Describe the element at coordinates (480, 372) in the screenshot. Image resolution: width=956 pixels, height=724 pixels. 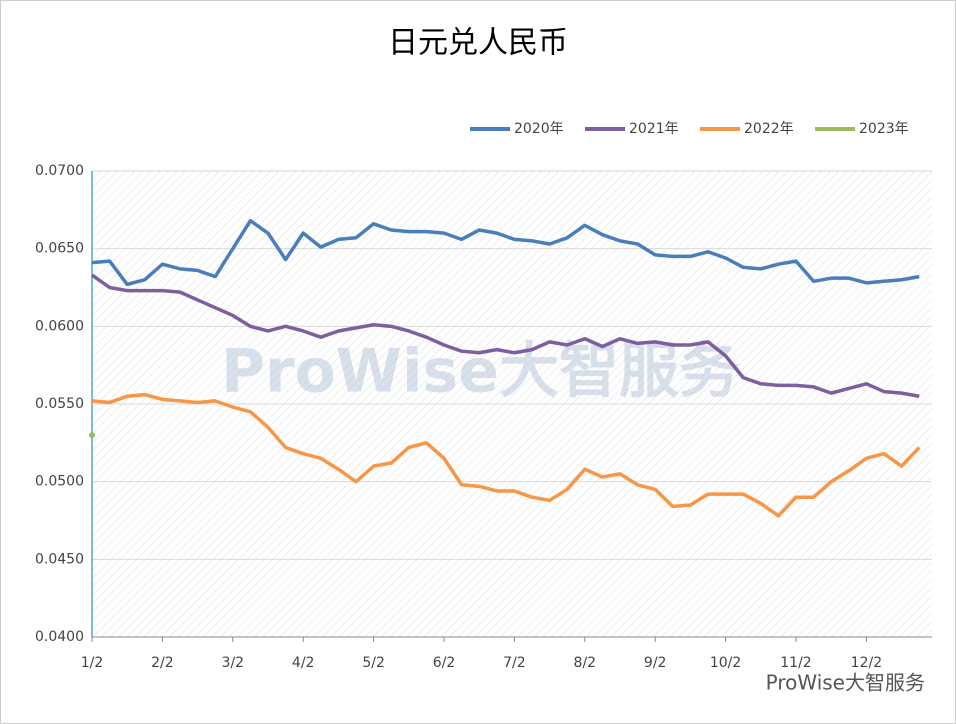
I see `watermark: ProWise大智服务` at that location.